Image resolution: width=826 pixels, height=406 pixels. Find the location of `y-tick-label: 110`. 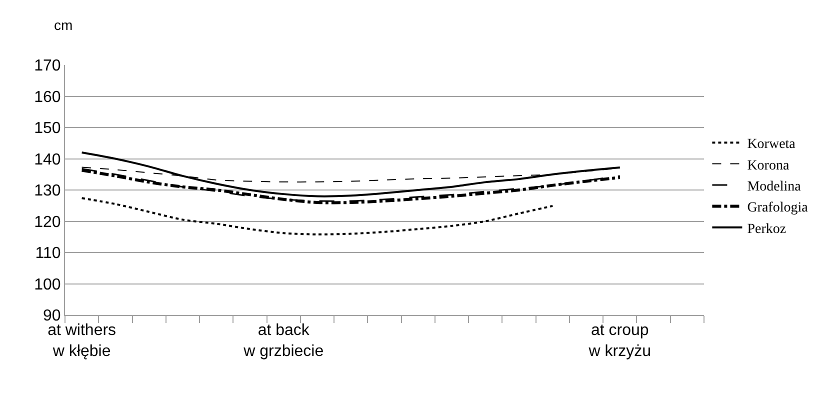

y-tick-label: 110 is located at coordinates (48, 253).